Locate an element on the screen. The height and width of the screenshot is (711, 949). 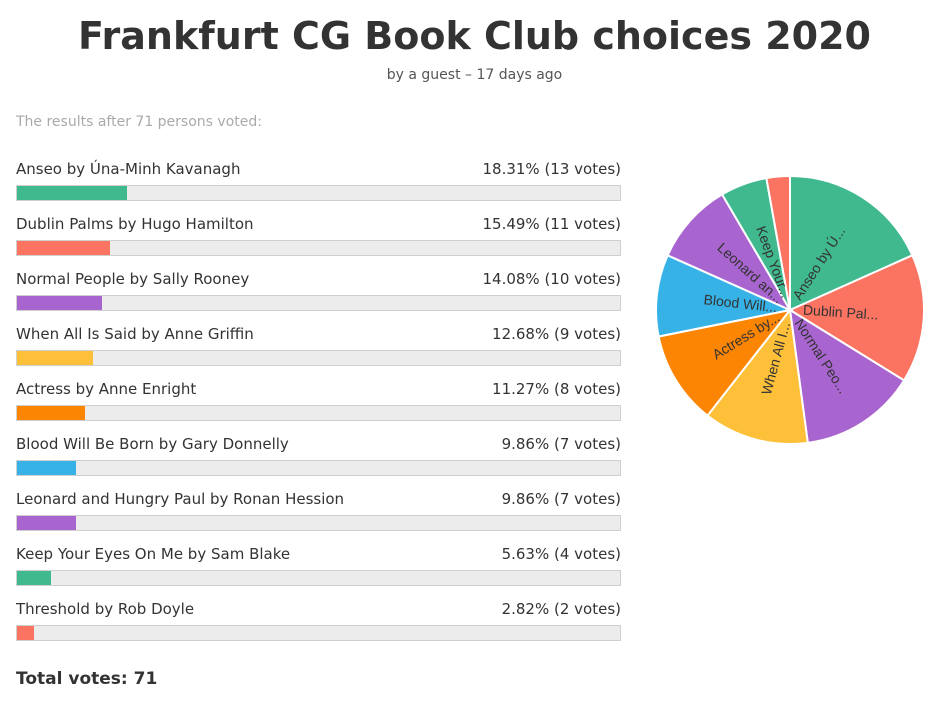
result-option-label: Dublin Palms by Hugo Hamilton is located at coordinates (135, 224).